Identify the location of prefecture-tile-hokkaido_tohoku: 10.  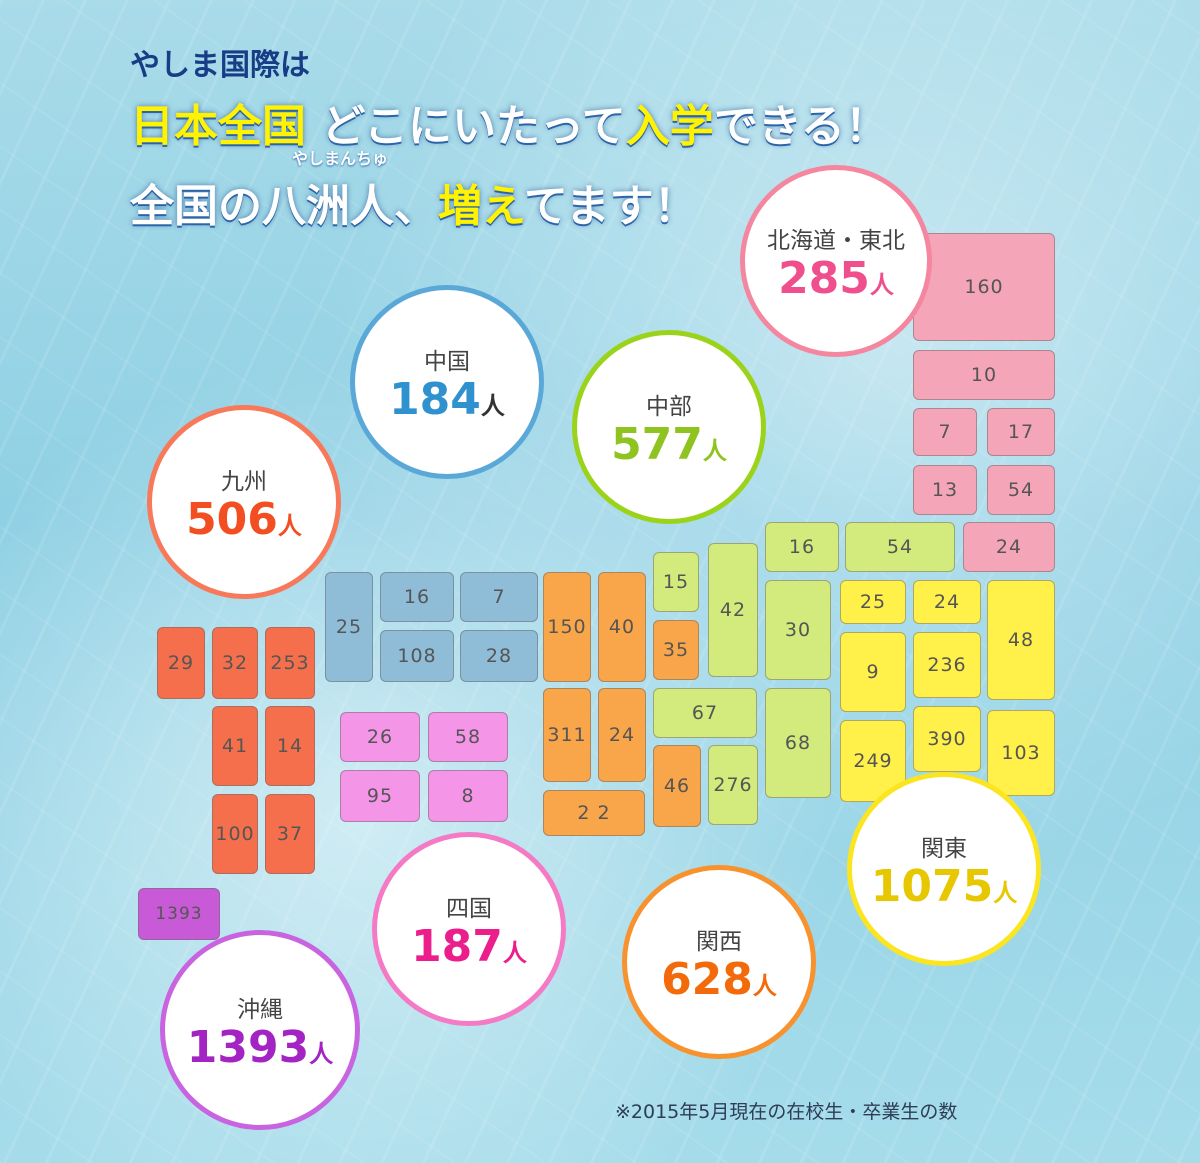
(984, 375).